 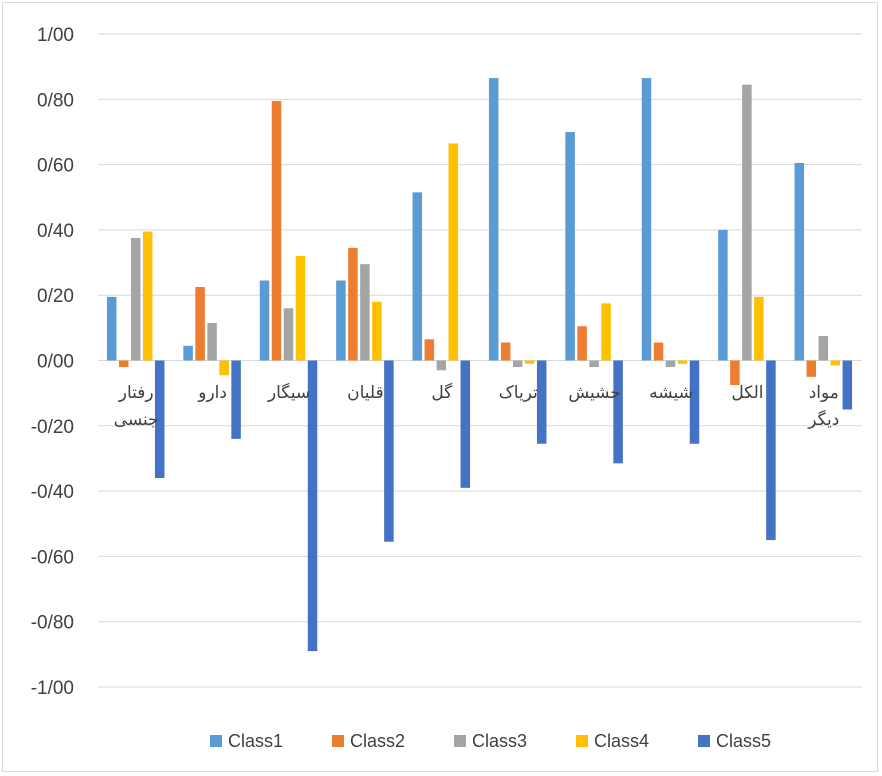 I want to click on category-label: دیگر, so click(x=823, y=419).